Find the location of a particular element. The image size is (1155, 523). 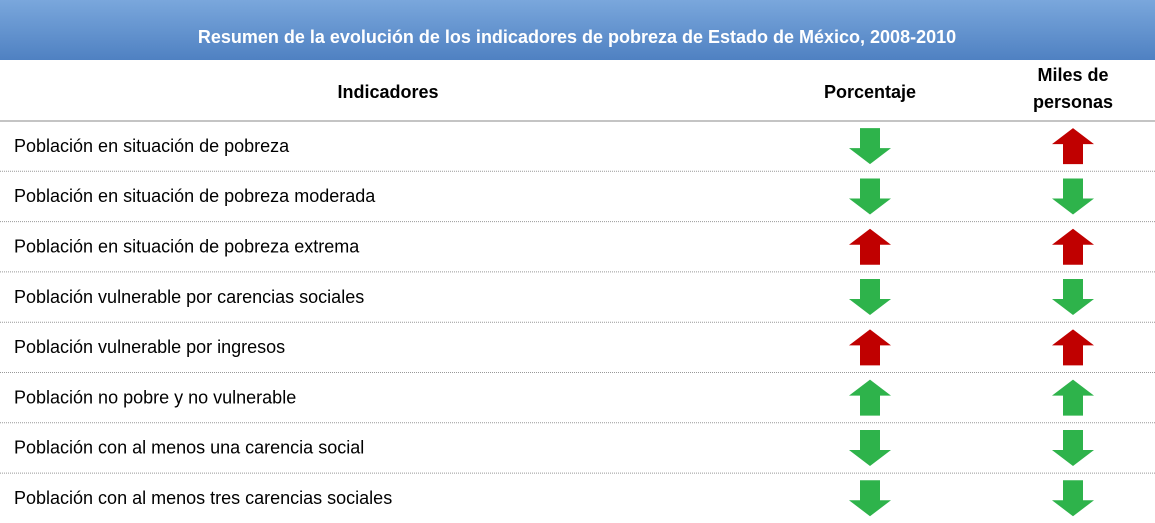

column-header: Miles de personas is located at coordinates (1073, 88).